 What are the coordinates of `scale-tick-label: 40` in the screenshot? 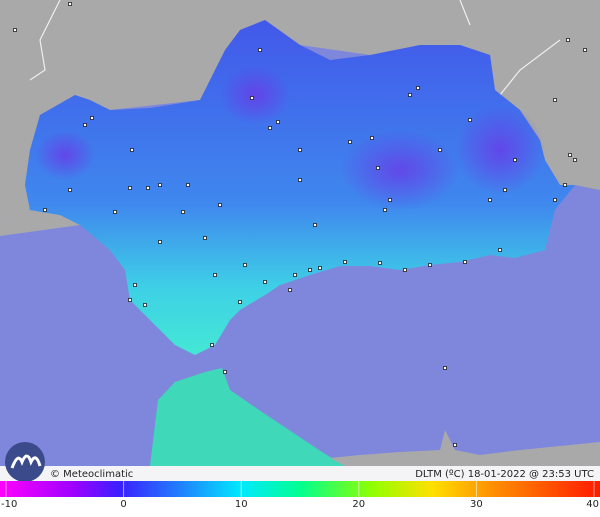 It's located at (592, 504).